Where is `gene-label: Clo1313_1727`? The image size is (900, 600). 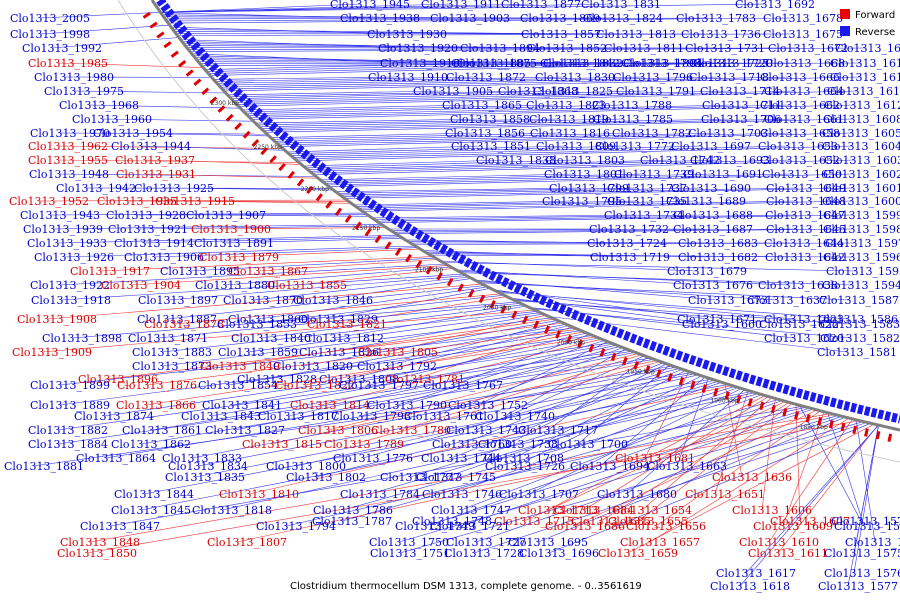 gene-label: Clo1313_1727 is located at coordinates (486, 542).